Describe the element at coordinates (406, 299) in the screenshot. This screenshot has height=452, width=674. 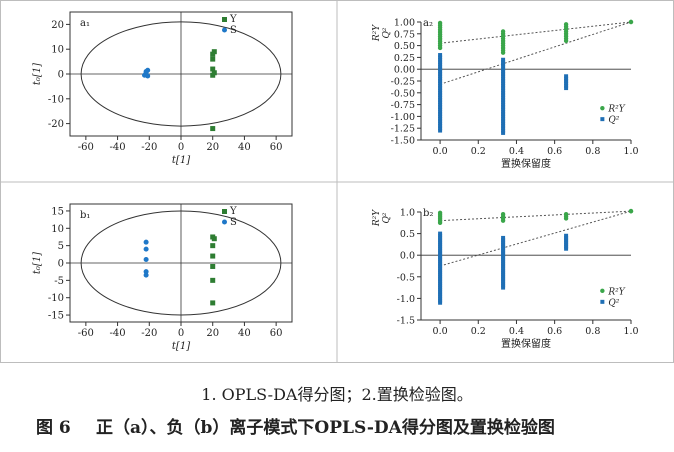
I see `y-tick-label: -1.0` at that location.